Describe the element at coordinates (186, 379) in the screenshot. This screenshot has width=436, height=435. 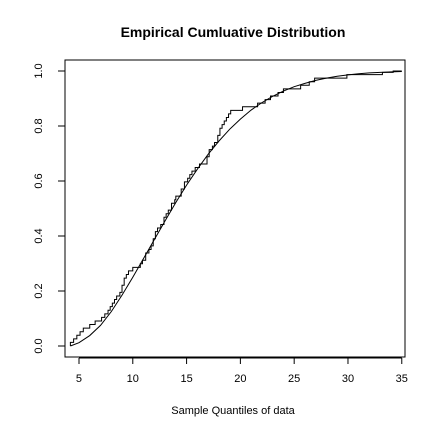
I see `x-tick-label: 15` at that location.